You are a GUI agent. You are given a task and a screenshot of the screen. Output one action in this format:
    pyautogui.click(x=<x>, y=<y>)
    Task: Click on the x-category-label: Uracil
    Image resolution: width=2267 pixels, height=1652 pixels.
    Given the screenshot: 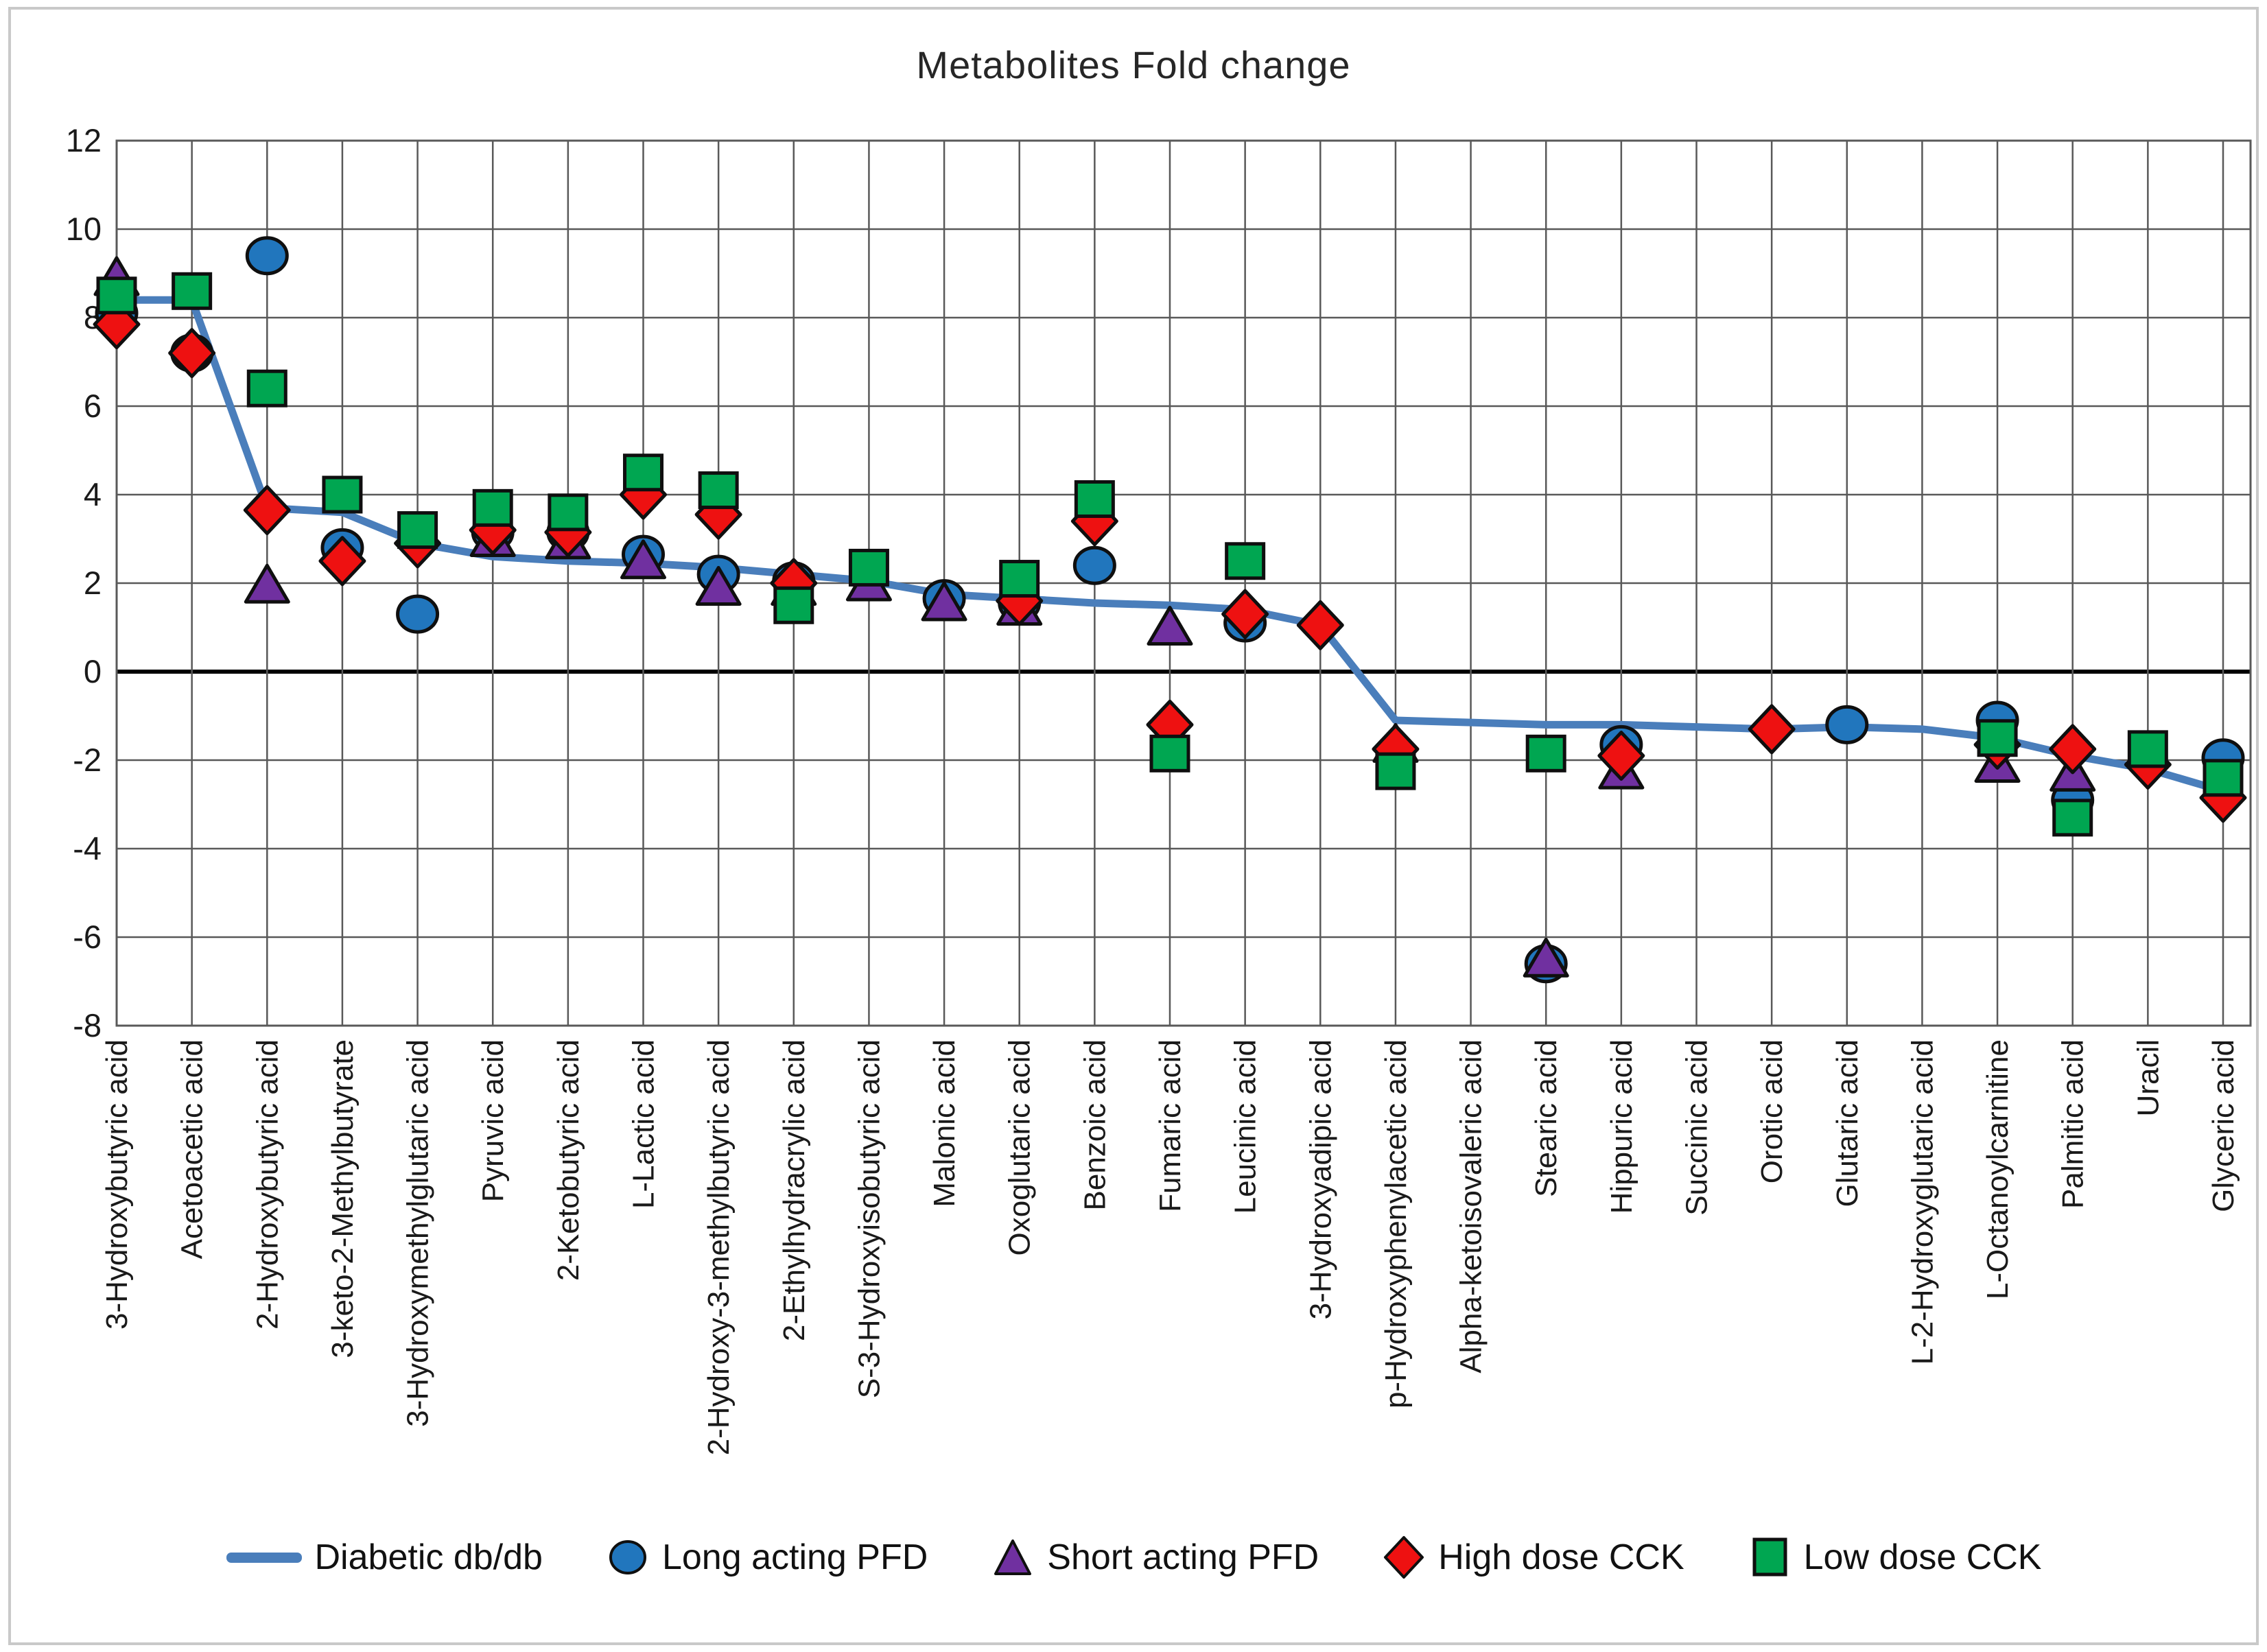 What is the action you would take?
    pyautogui.click(x=2148, y=1077)
    